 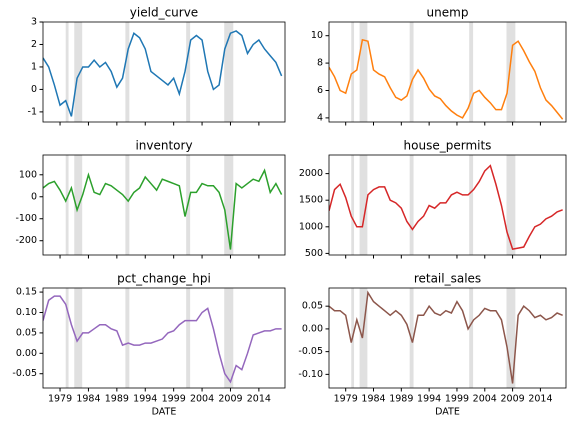 What do you see at coordinates (28, 174) in the screenshot?
I see `y-tick-label: 100` at bounding box center [28, 174].